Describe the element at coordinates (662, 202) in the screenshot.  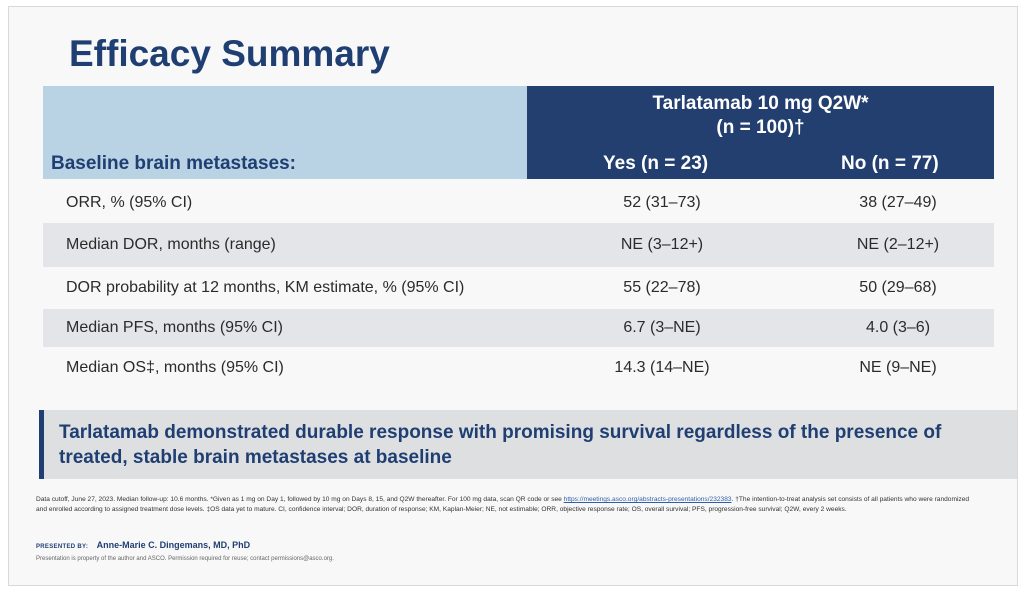
I see `value-yes: 52 (31–73)` at that location.